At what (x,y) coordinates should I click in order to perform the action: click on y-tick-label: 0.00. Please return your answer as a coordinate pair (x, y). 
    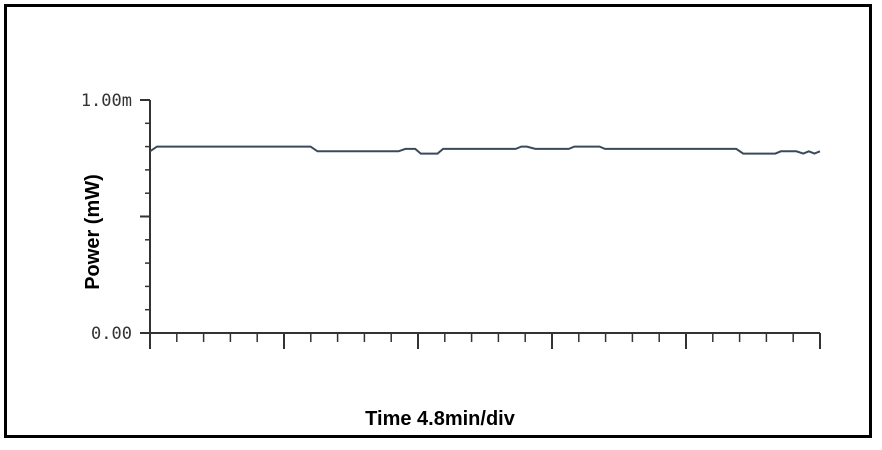
    Looking at the image, I should click on (111, 334).